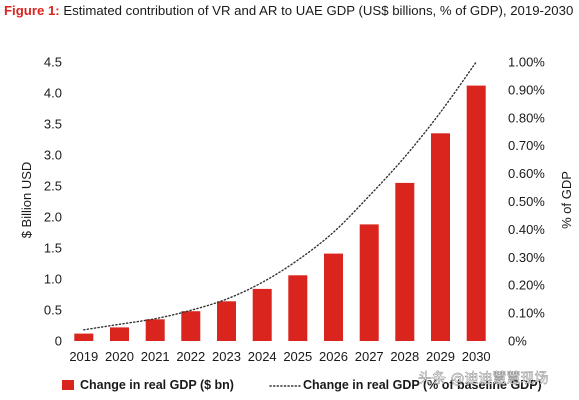  What do you see at coordinates (297, 356) in the screenshot?
I see `x-tick-2025: 2025` at bounding box center [297, 356].